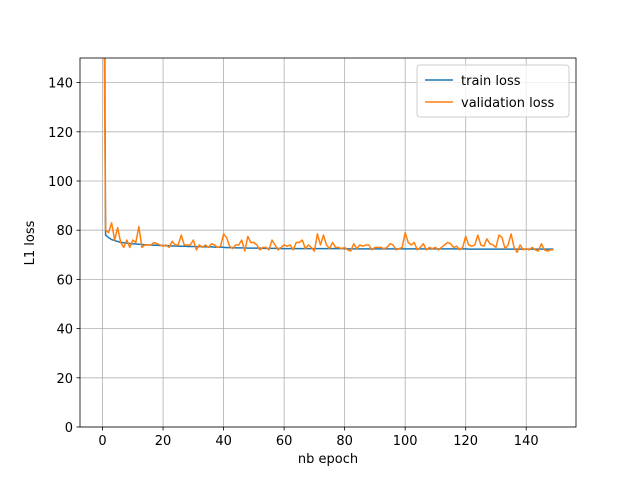 The width and height of the screenshot is (640, 480). I want to click on y-tick-label: 100, so click(60, 182).